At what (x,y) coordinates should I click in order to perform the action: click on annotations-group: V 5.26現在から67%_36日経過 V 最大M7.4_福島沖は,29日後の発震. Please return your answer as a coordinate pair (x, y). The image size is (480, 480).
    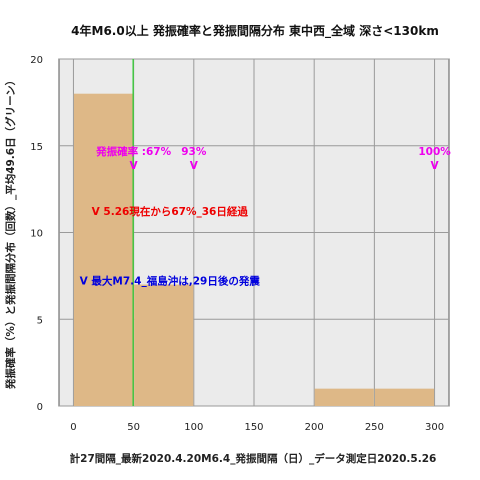
    Looking at the image, I should click on (170, 246).